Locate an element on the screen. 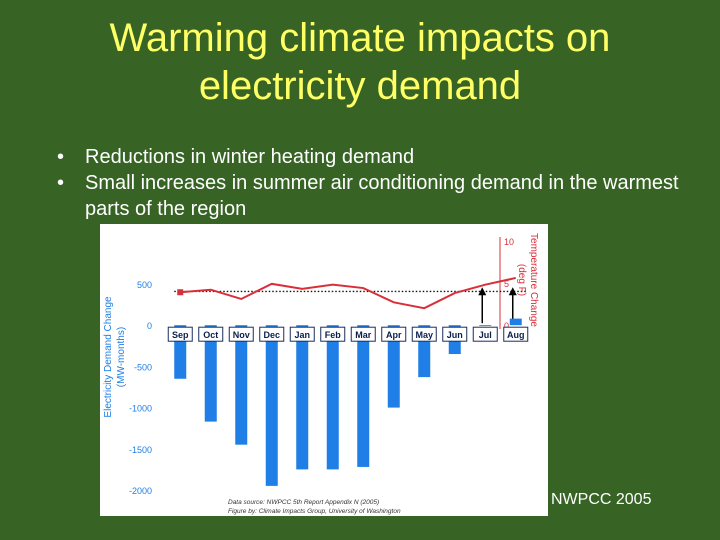  temperature-series is located at coordinates (346, 293).